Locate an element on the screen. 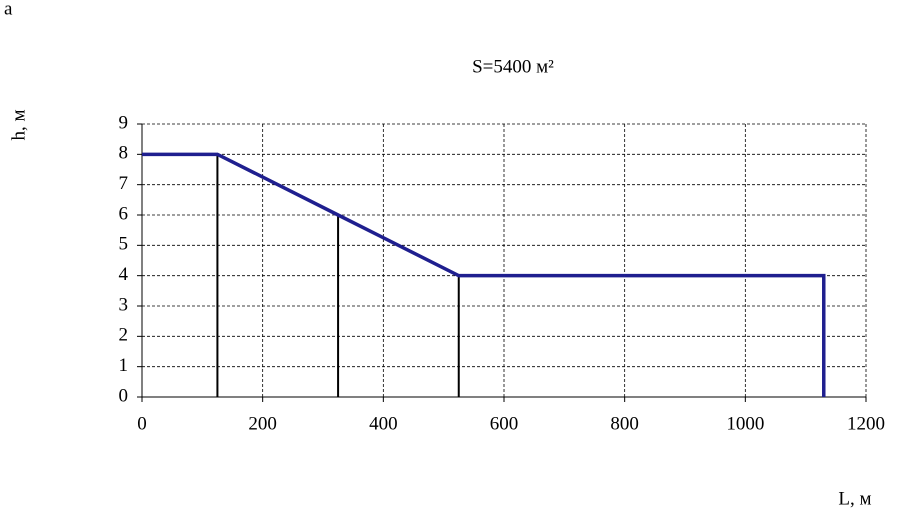 The height and width of the screenshot is (515, 898). x-tick-label: 1200 is located at coordinates (866, 423).